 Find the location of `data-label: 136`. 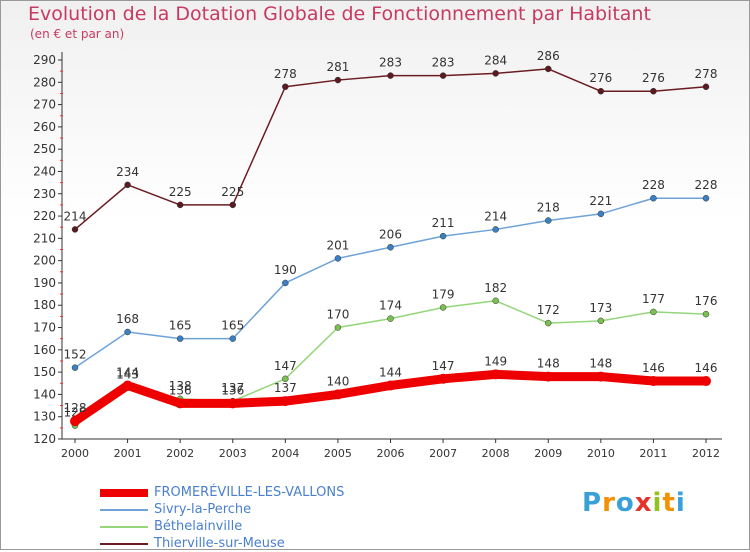

data-label: 136 is located at coordinates (232, 390).